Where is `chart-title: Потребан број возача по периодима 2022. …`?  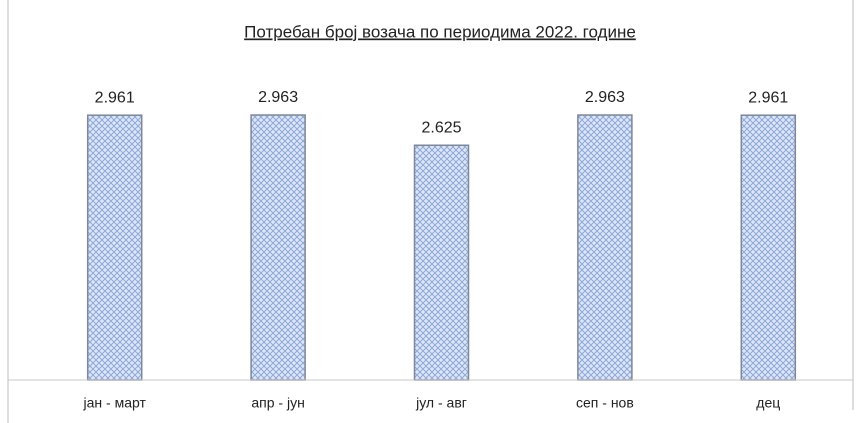 chart-title: Потребан број возача по периодима 2022. … is located at coordinates (440, 31).